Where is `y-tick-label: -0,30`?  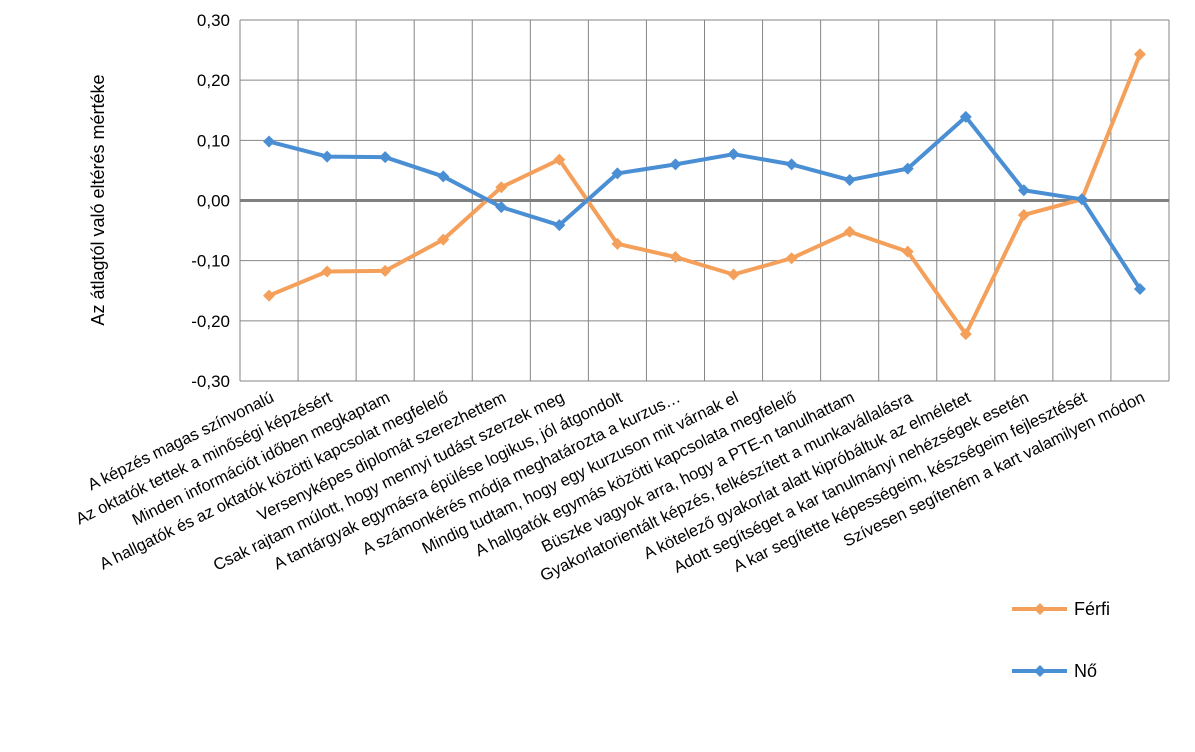 y-tick-label: -0,30 is located at coordinates (210, 381).